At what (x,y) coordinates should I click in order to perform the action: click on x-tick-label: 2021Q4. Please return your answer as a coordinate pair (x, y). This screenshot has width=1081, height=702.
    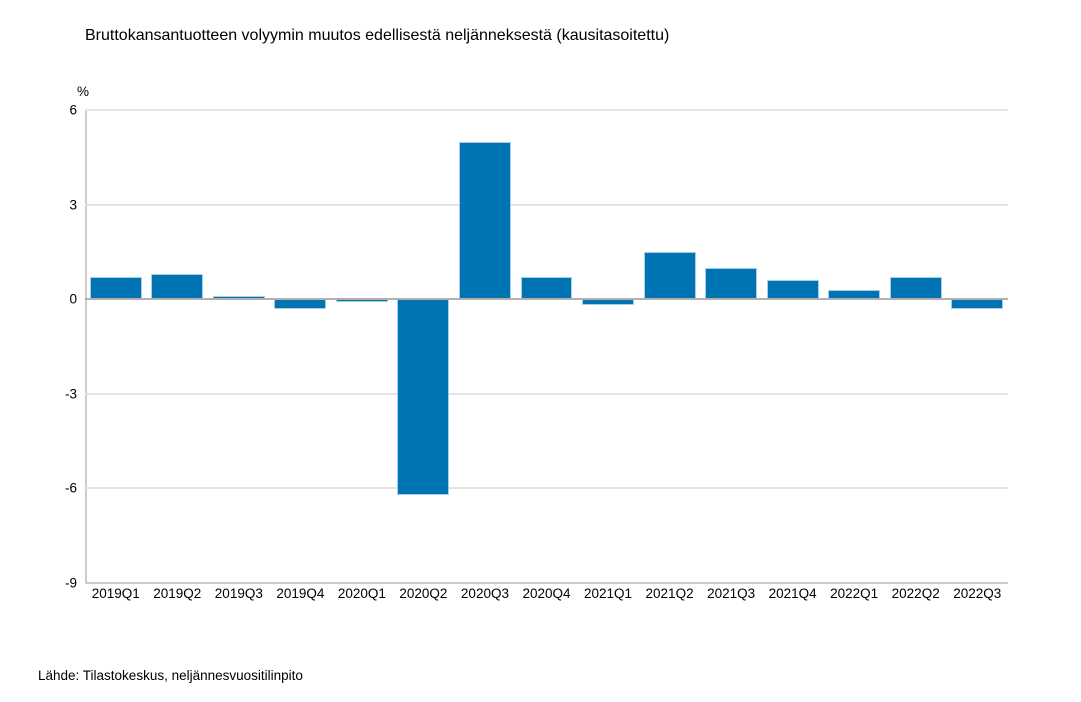
    Looking at the image, I should click on (792, 593).